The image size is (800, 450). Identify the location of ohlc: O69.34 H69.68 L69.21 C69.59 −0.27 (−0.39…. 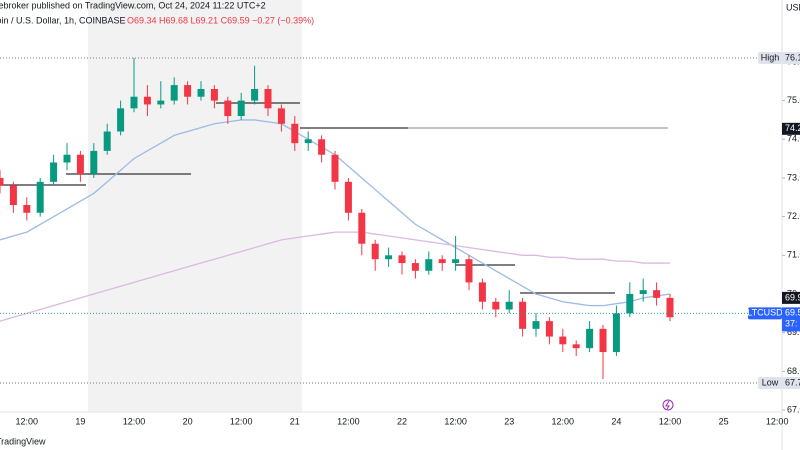
(220, 20).